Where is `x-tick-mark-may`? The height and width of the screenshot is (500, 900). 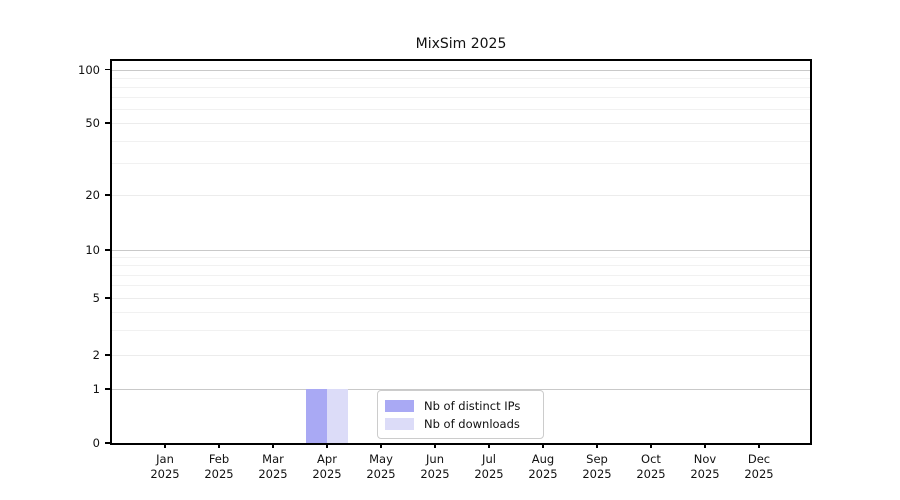
x-tick-mark-may is located at coordinates (381, 445).